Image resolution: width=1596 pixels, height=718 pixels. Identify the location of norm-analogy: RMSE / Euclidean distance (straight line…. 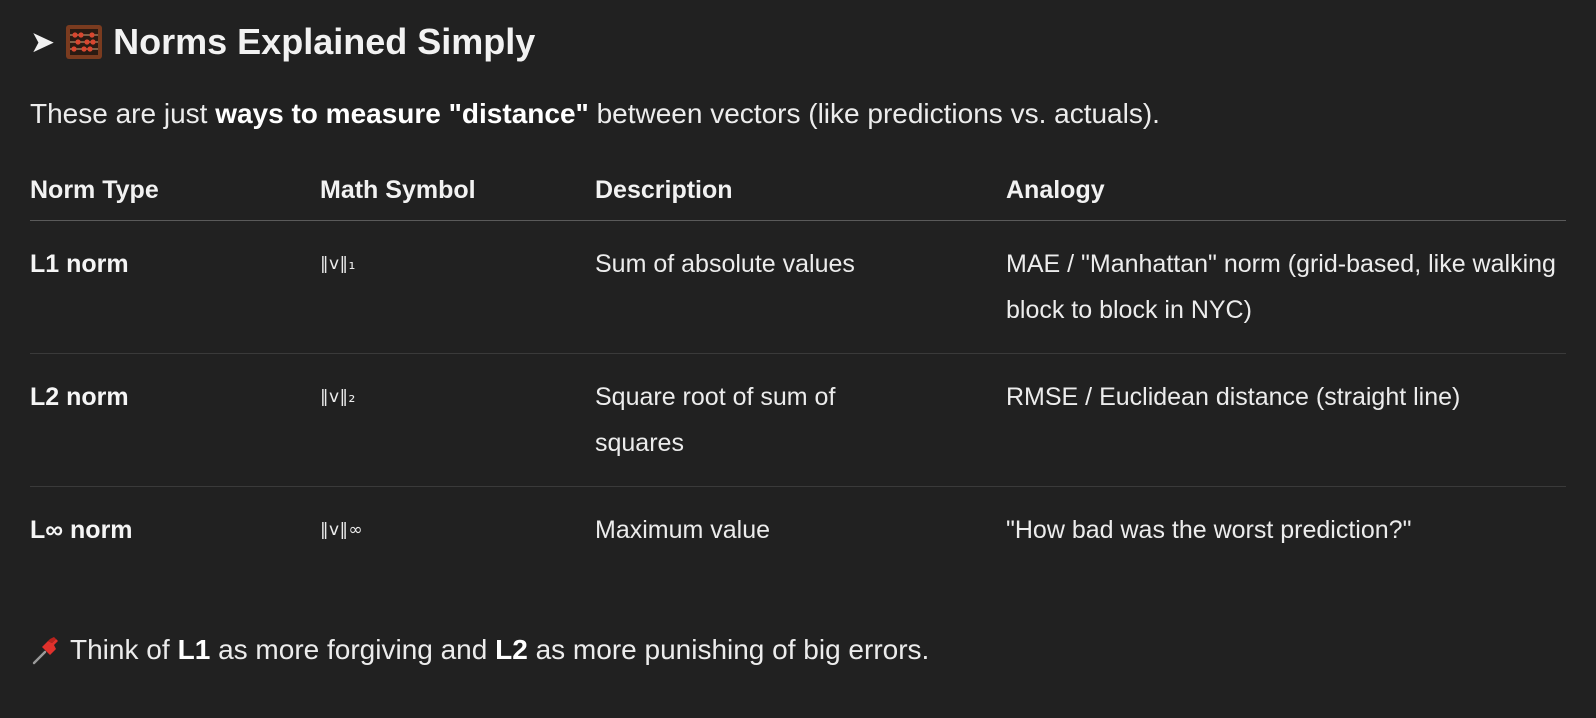
(1233, 397).